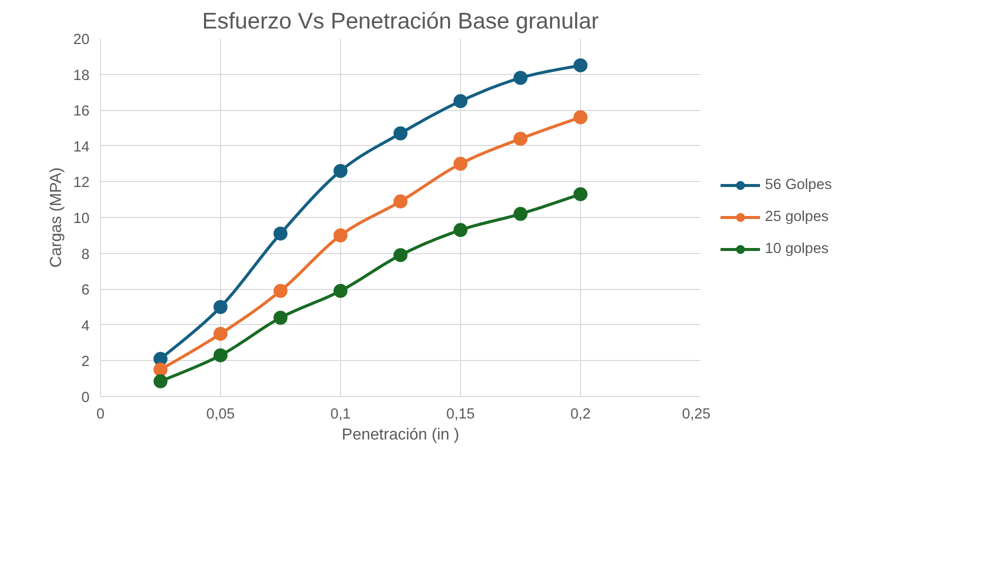  What do you see at coordinates (220, 414) in the screenshot?
I see `x-tick-label: 0,05` at bounding box center [220, 414].